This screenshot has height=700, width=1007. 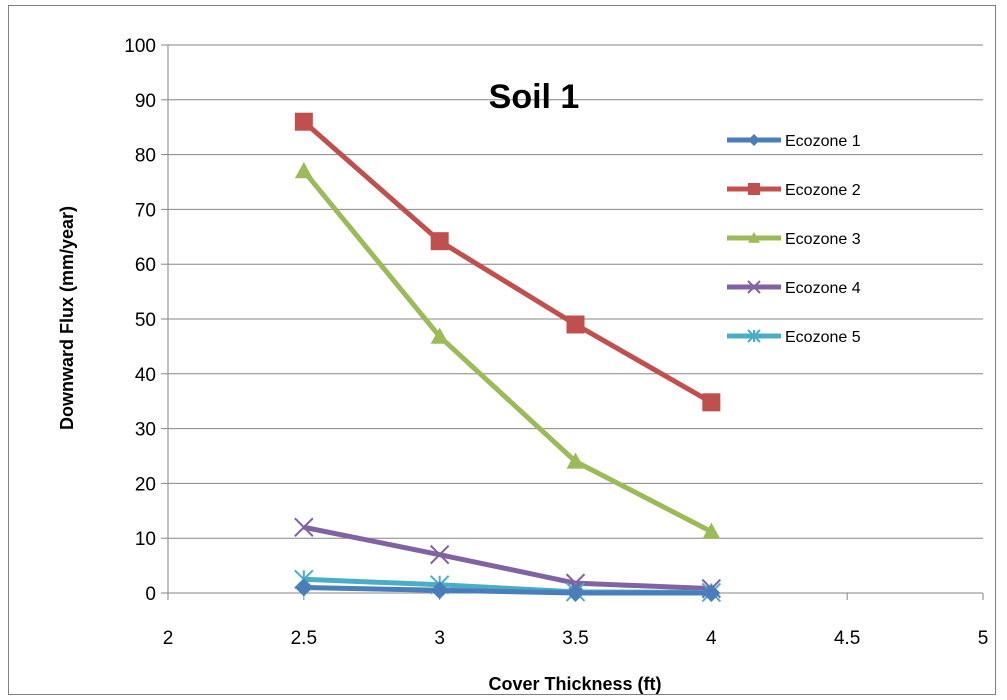 I want to click on x-tick-label: 3.5, so click(x=575, y=638).